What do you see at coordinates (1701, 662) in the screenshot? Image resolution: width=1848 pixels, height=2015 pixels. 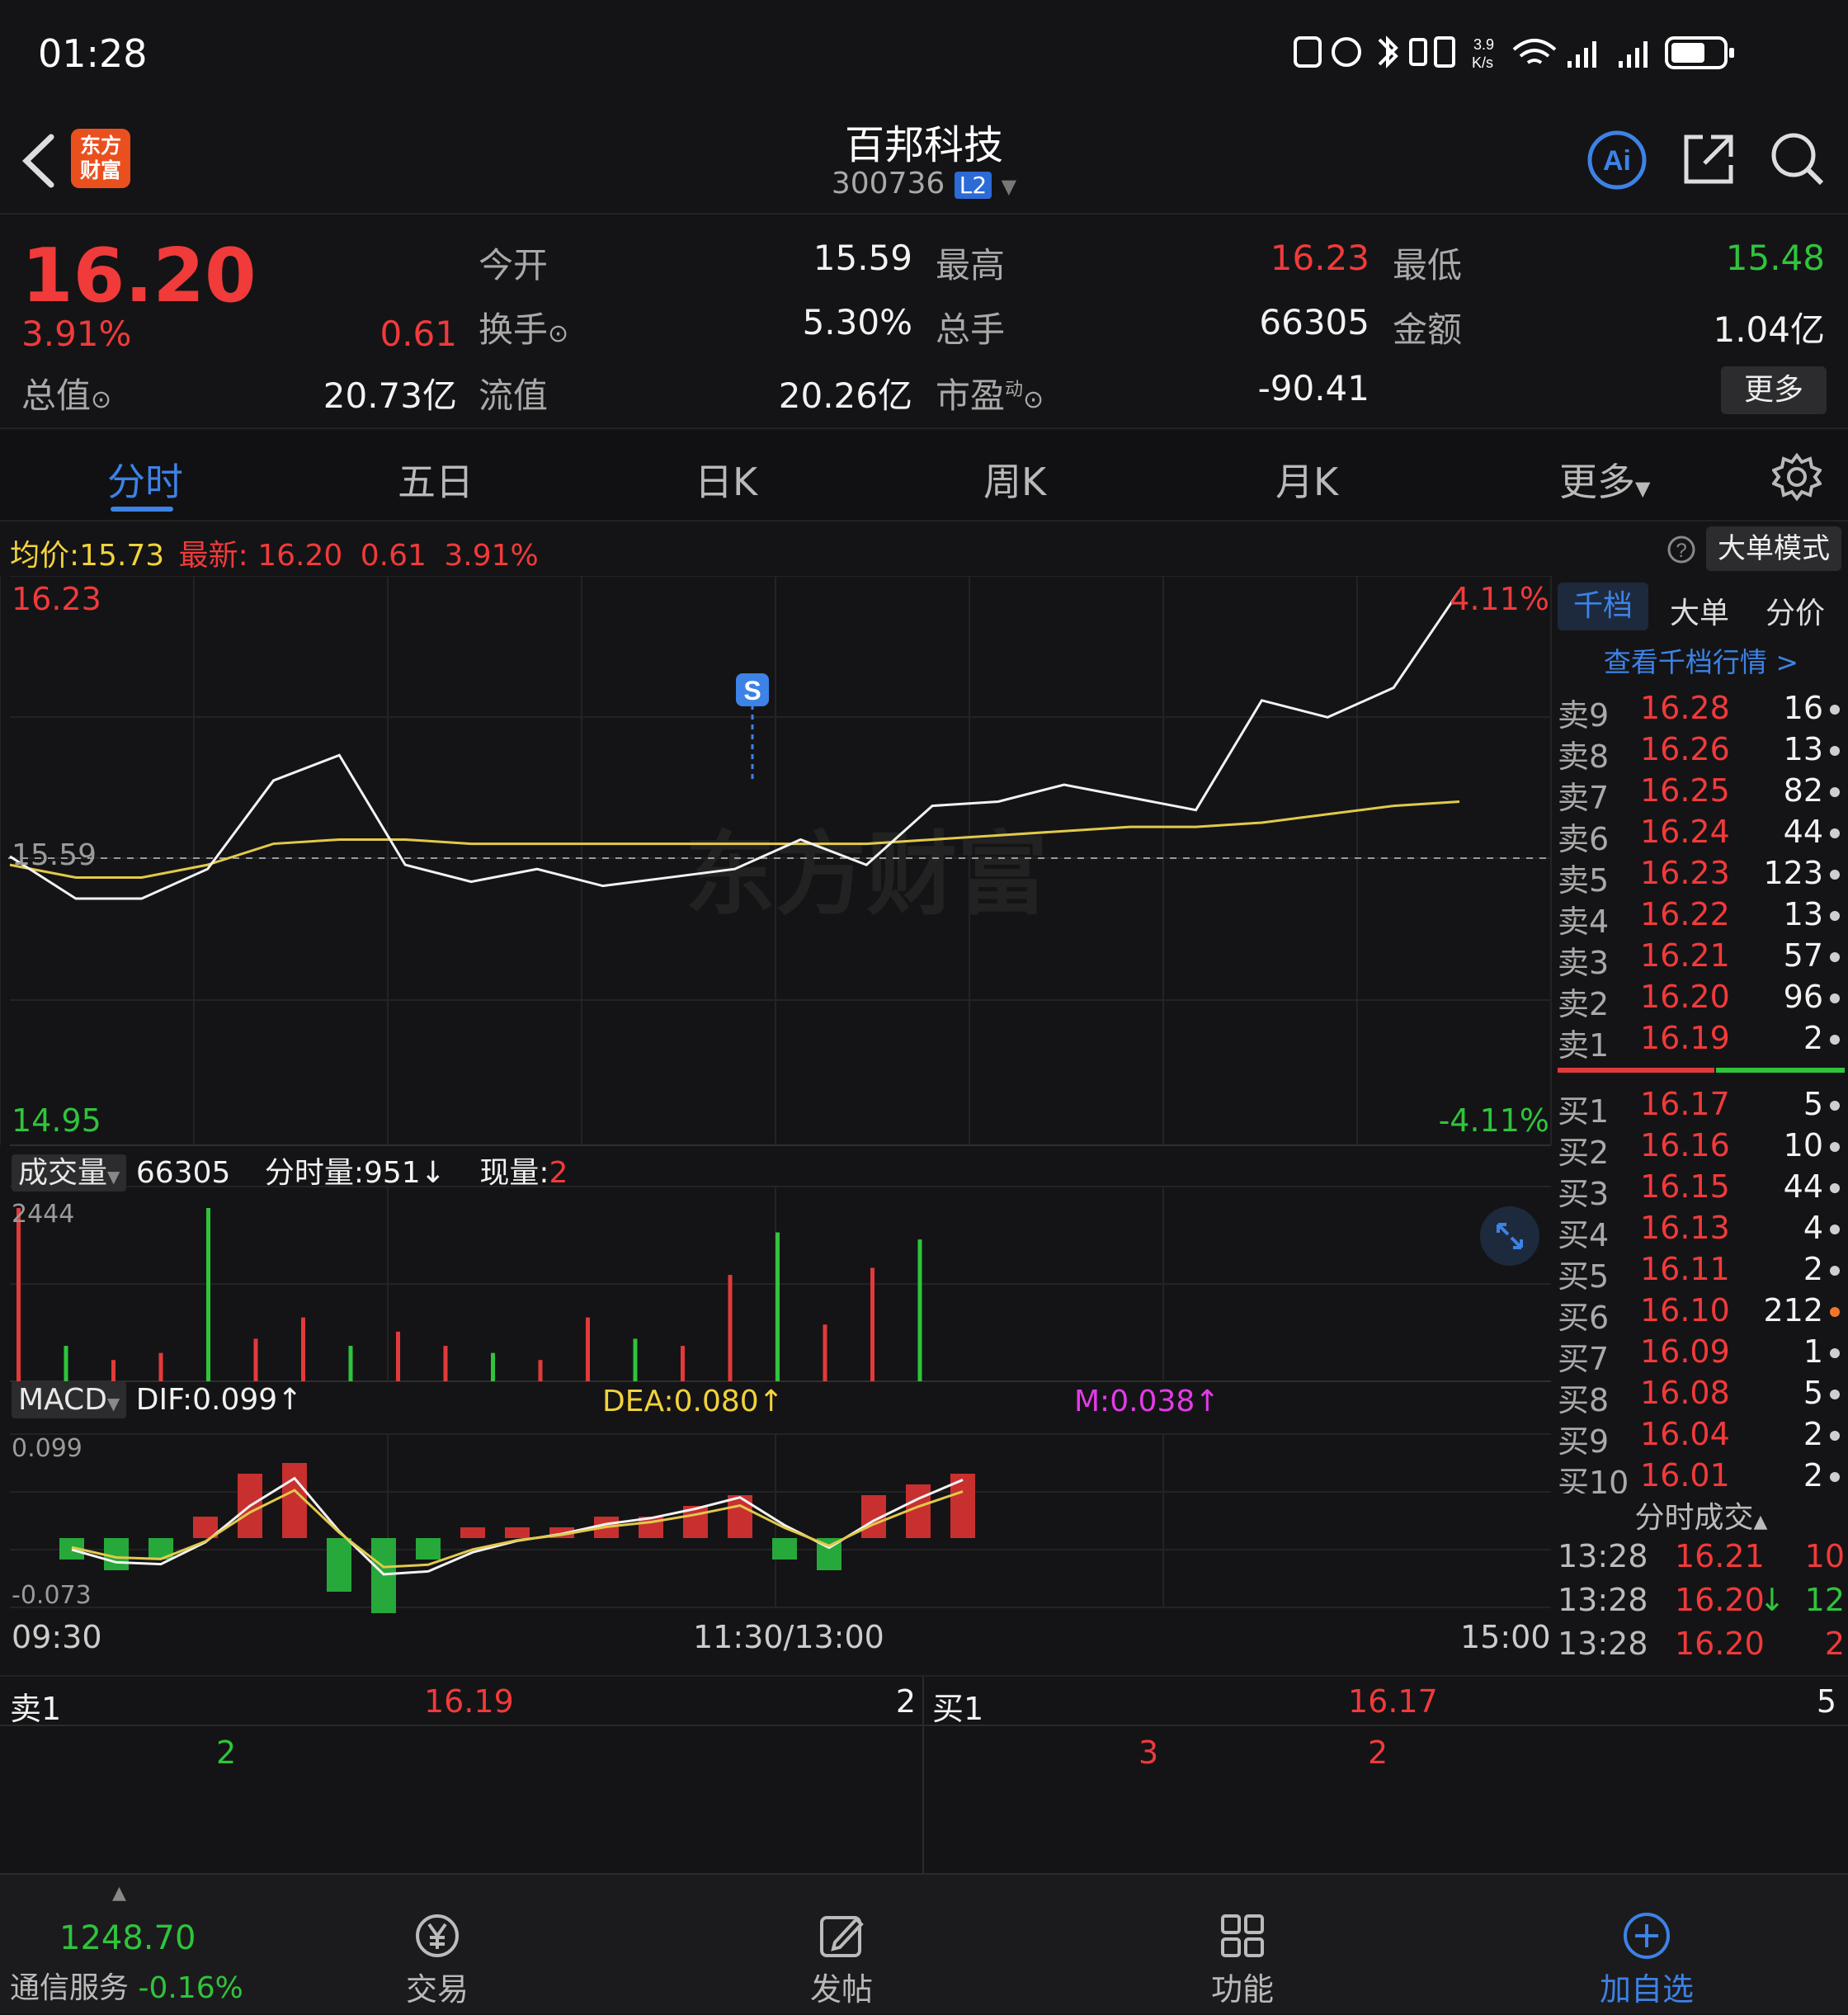 I see `view-depth-link: 查看千档行情 >` at bounding box center [1701, 662].